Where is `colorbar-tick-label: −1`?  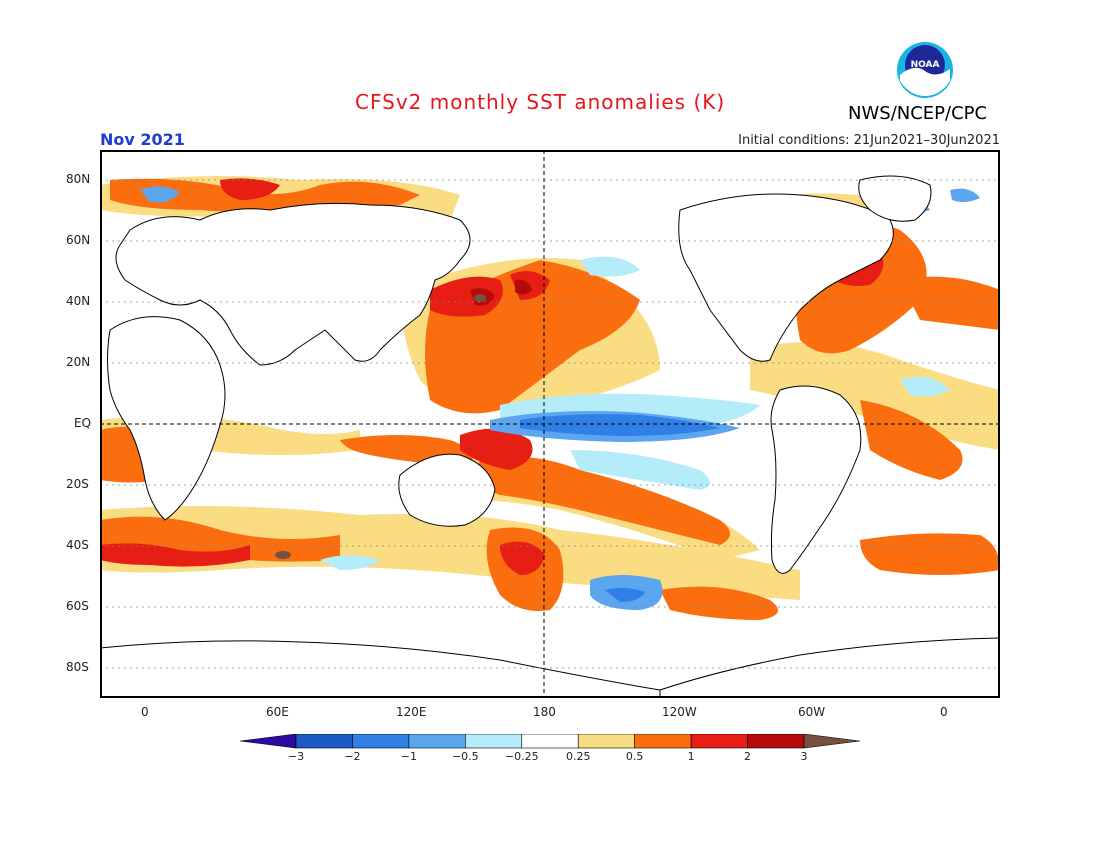 colorbar-tick-label: −1 is located at coordinates (409, 756).